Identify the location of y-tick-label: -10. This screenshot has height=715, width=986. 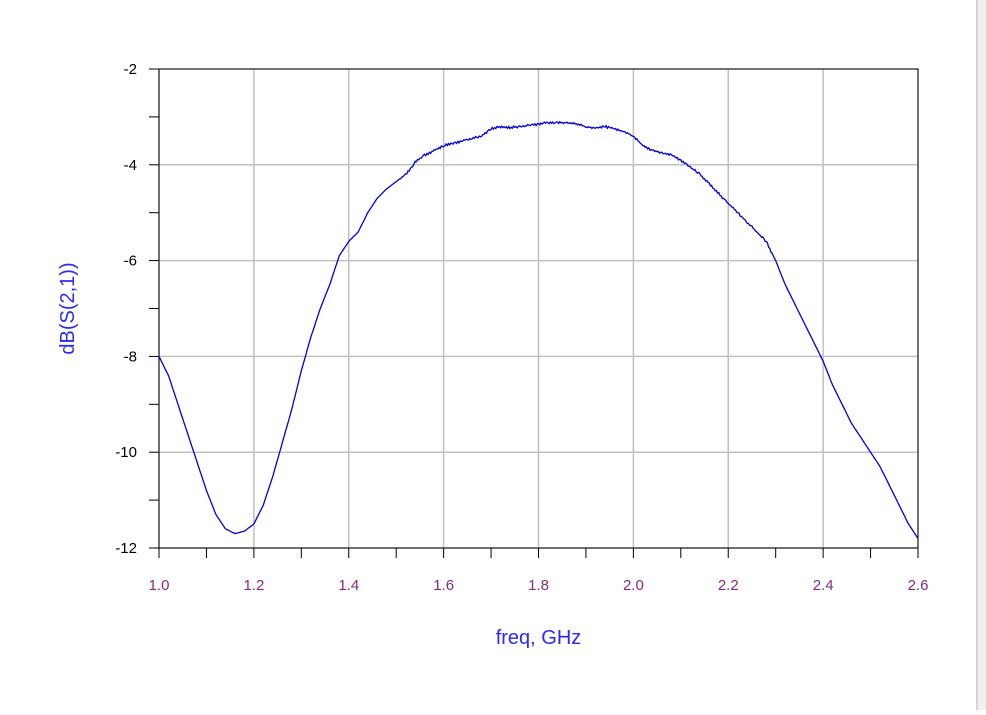
(126, 452).